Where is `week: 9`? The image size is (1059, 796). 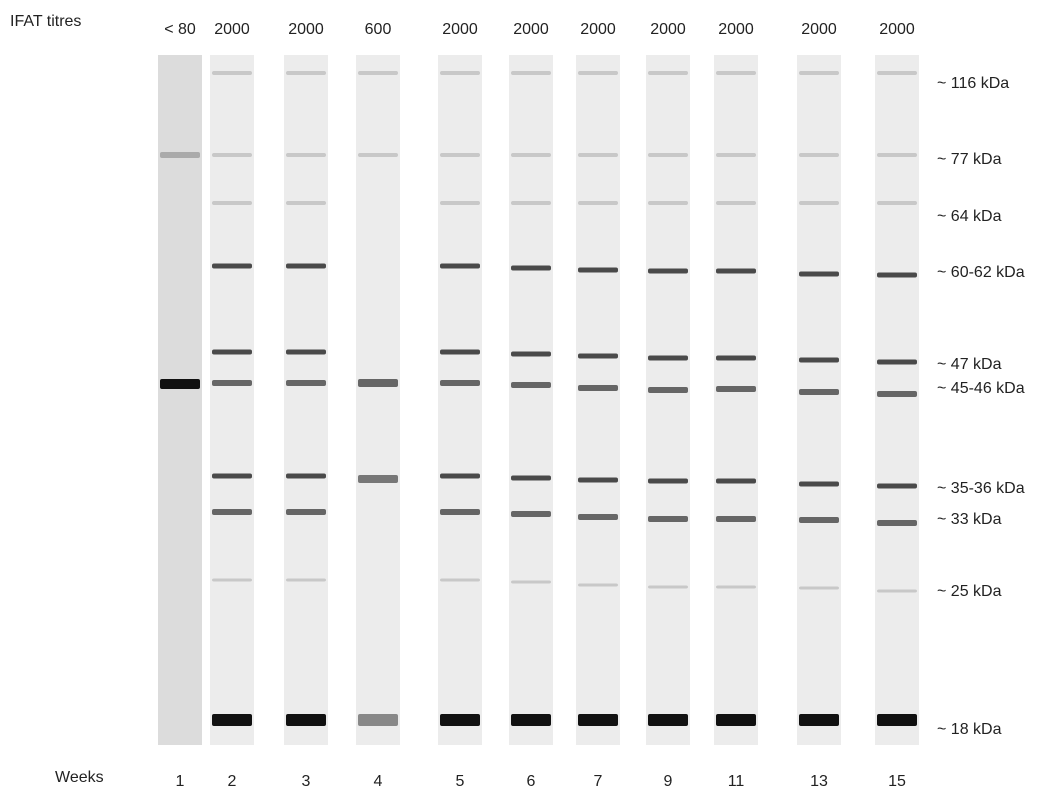
week: 9 is located at coordinates (668, 781).